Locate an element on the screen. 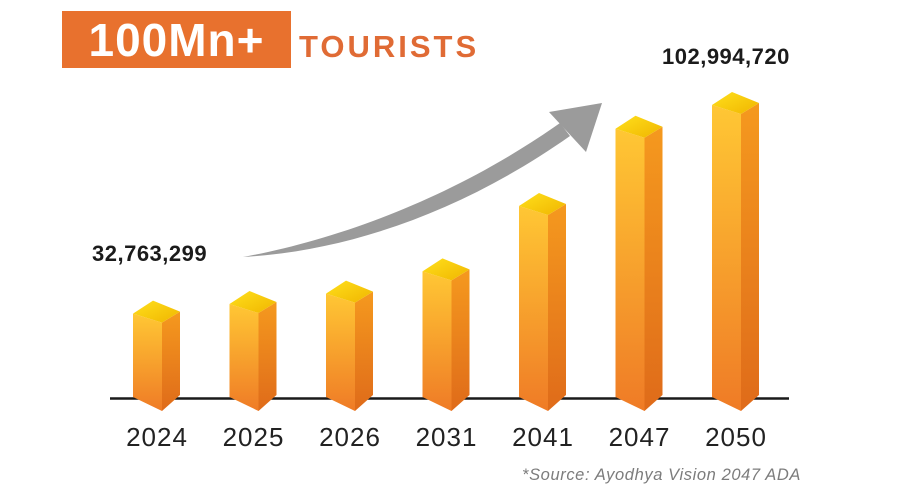 The width and height of the screenshot is (900, 500). bar-2024 is located at coordinates (156, 355).